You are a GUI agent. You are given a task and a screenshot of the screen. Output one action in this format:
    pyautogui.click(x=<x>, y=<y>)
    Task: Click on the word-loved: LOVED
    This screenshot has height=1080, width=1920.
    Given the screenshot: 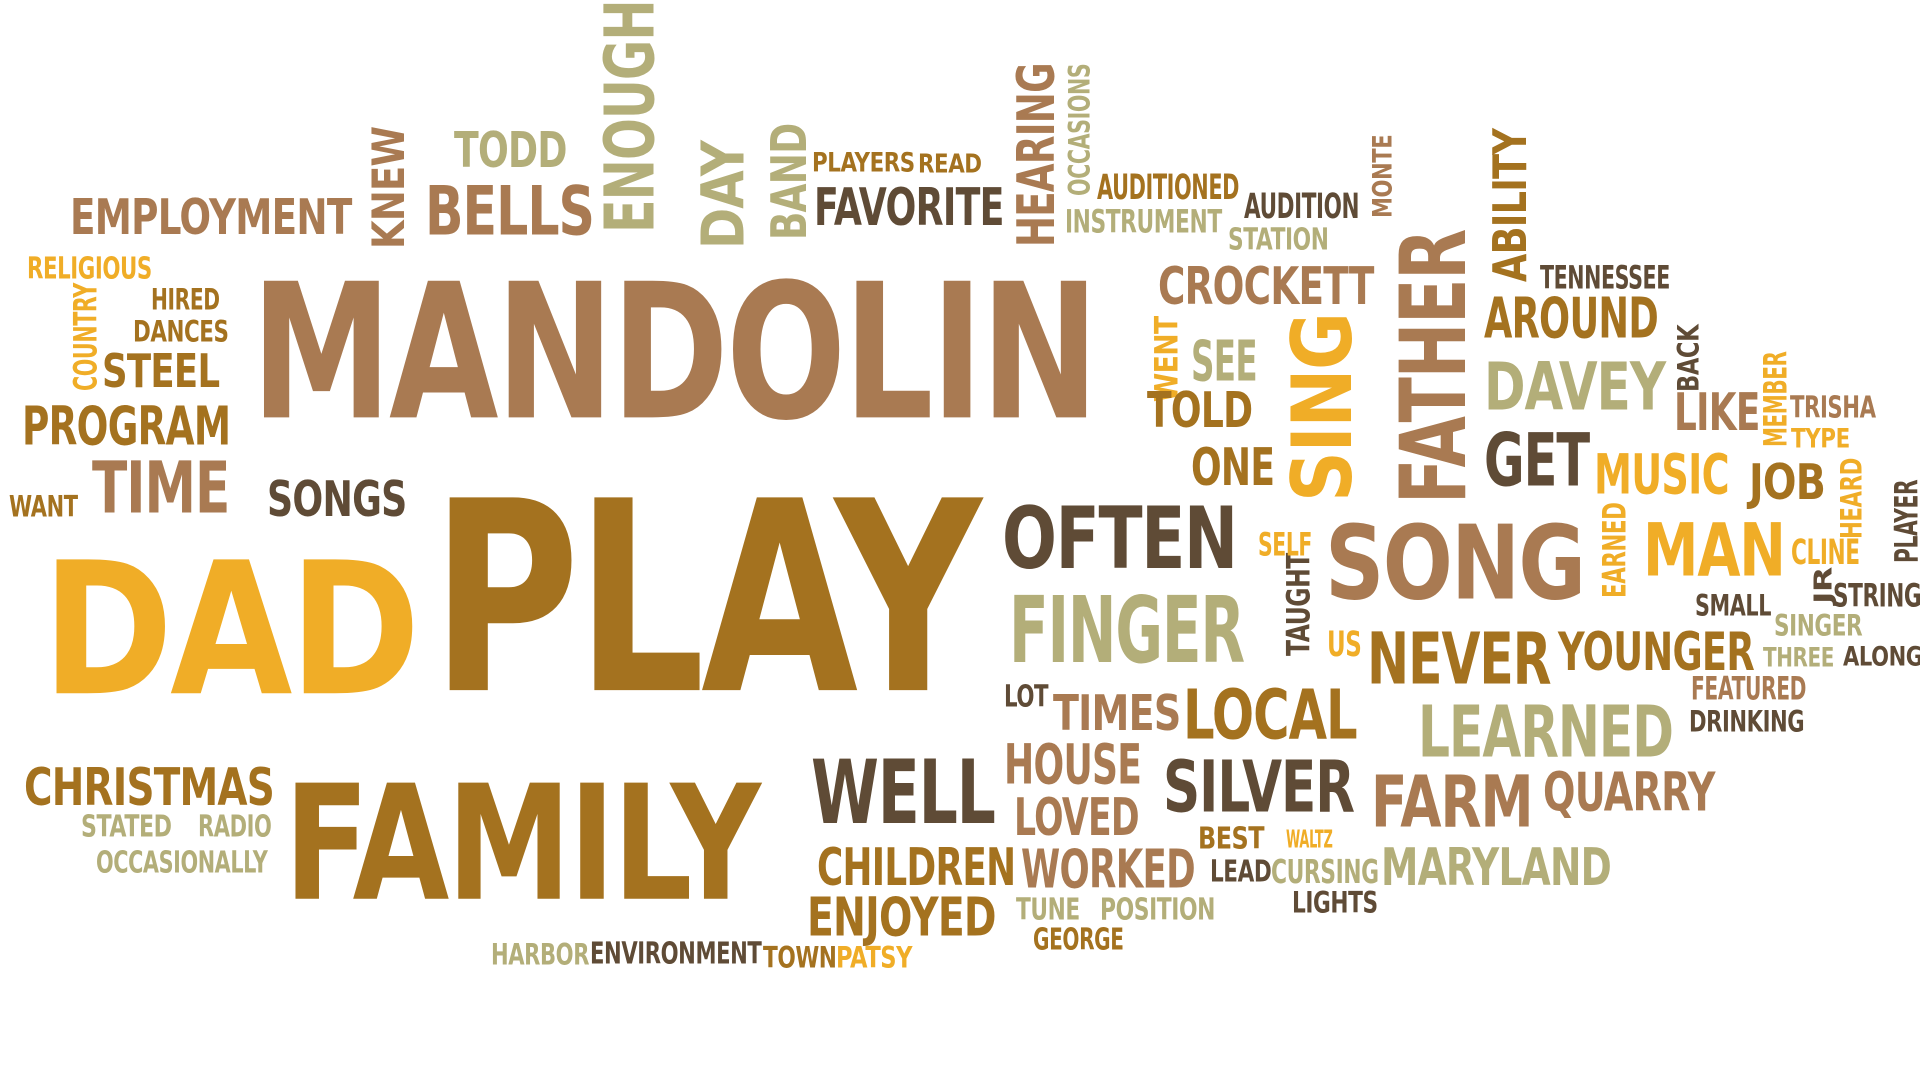 What is the action you would take?
    pyautogui.click(x=1076, y=817)
    